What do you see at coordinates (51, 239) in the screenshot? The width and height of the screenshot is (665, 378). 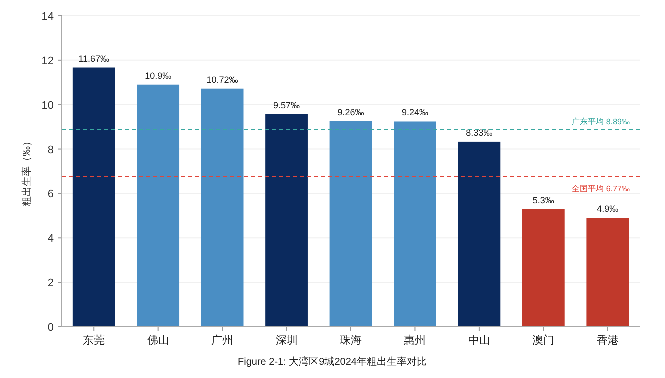 I see `y-tick-label: 4` at bounding box center [51, 239].